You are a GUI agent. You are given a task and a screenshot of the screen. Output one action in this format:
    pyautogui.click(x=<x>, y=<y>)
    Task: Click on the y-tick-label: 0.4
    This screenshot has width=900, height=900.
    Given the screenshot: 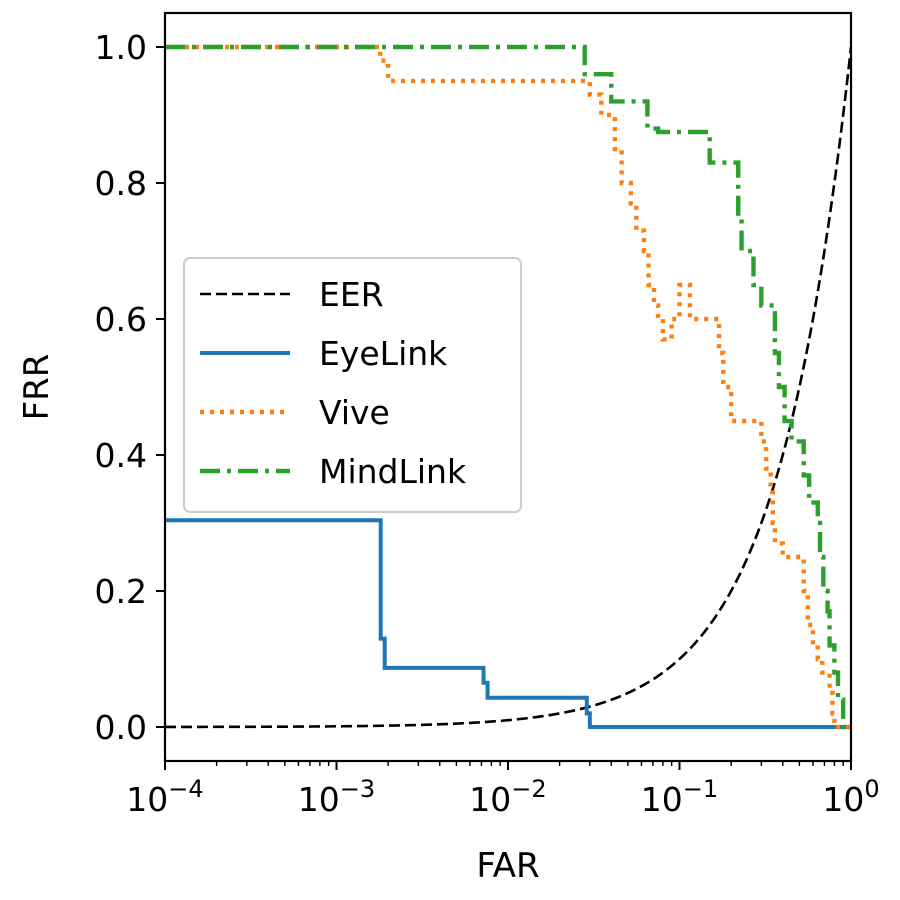 What is the action you would take?
    pyautogui.click(x=121, y=455)
    